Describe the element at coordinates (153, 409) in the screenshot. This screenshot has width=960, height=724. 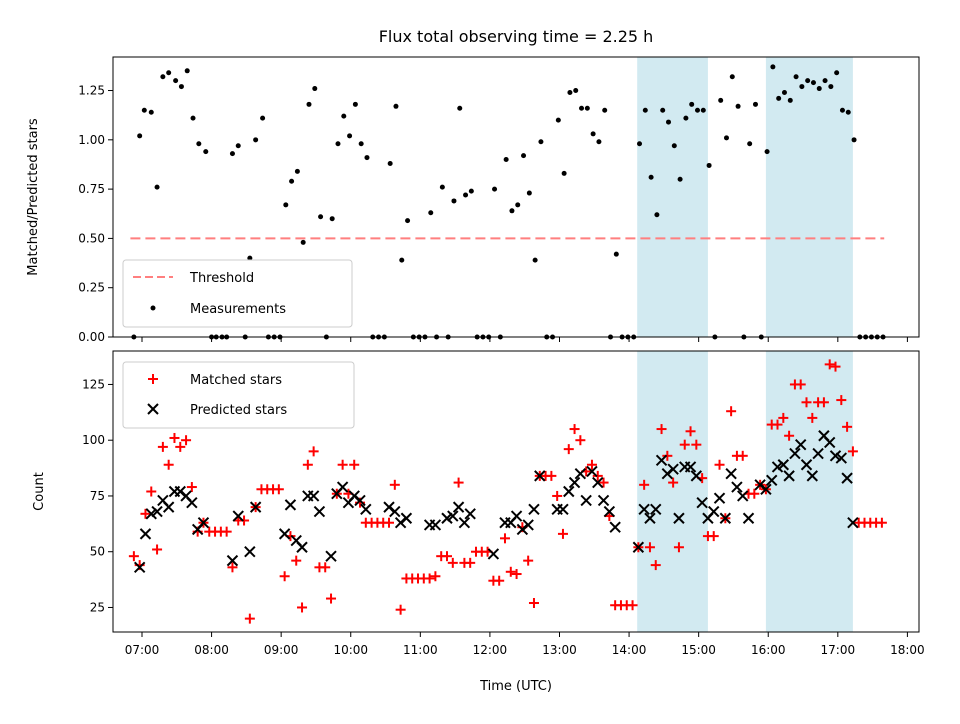
I see `legend-predicted-swatch` at that location.